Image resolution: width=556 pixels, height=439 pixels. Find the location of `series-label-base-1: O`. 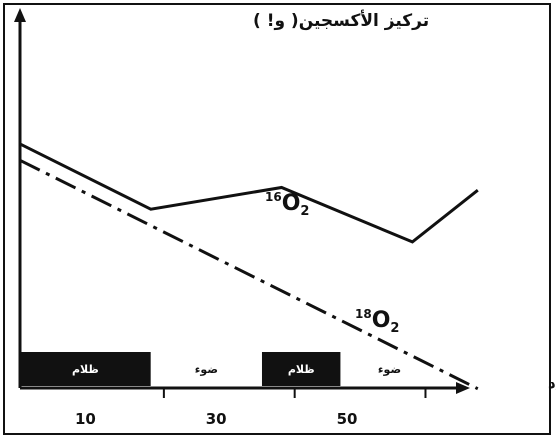

series-label-base-1: O is located at coordinates (381, 320).